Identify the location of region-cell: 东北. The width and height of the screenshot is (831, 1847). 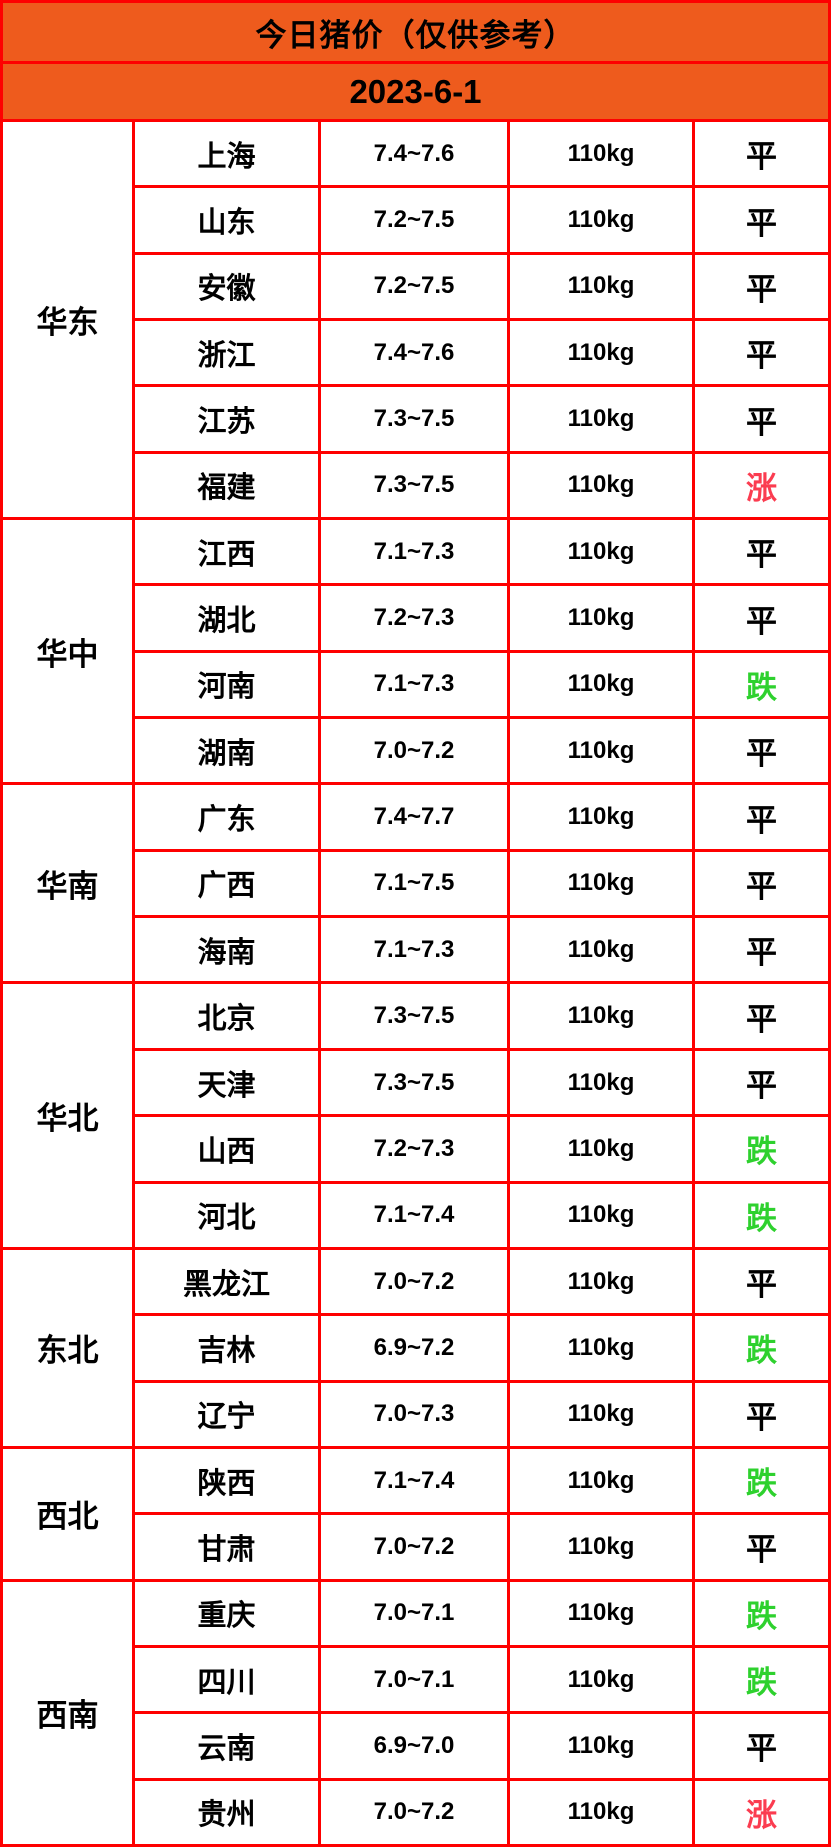
(67, 1347).